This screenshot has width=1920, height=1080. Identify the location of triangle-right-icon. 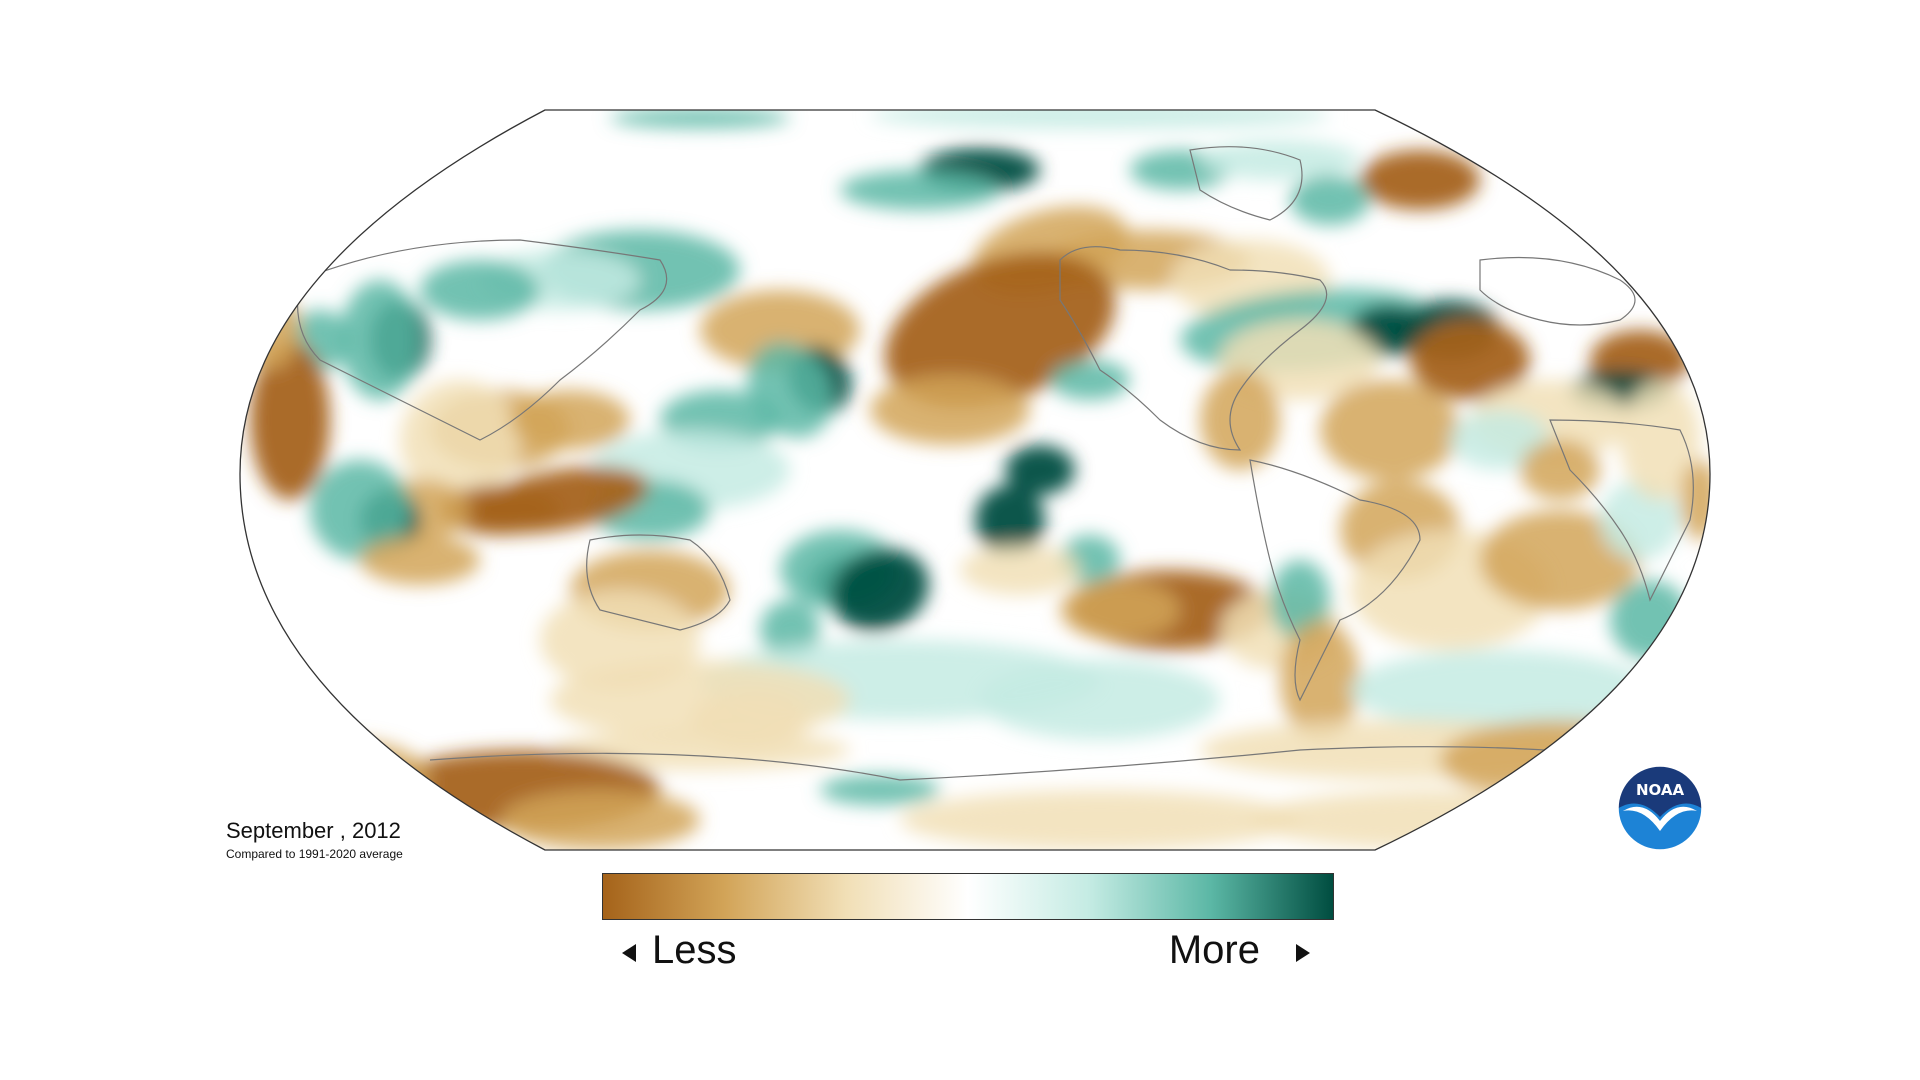
(1303, 953).